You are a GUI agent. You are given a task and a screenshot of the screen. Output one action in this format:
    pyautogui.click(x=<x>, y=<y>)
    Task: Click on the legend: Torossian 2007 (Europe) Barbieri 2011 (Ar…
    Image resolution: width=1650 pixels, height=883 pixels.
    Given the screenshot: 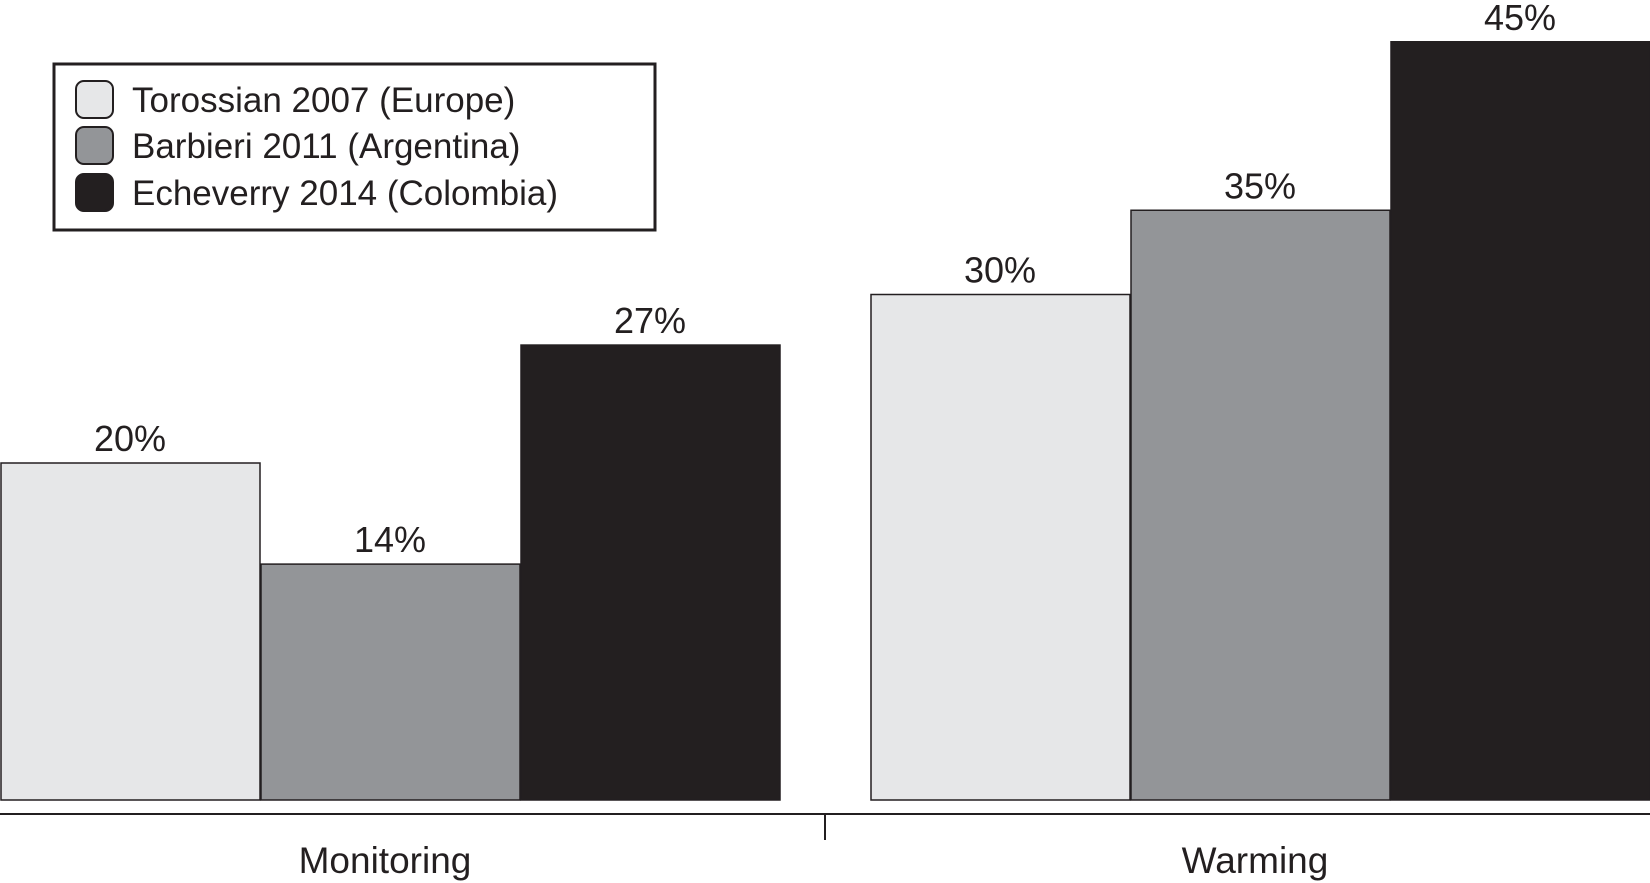 What is the action you would take?
    pyautogui.click(x=354, y=147)
    